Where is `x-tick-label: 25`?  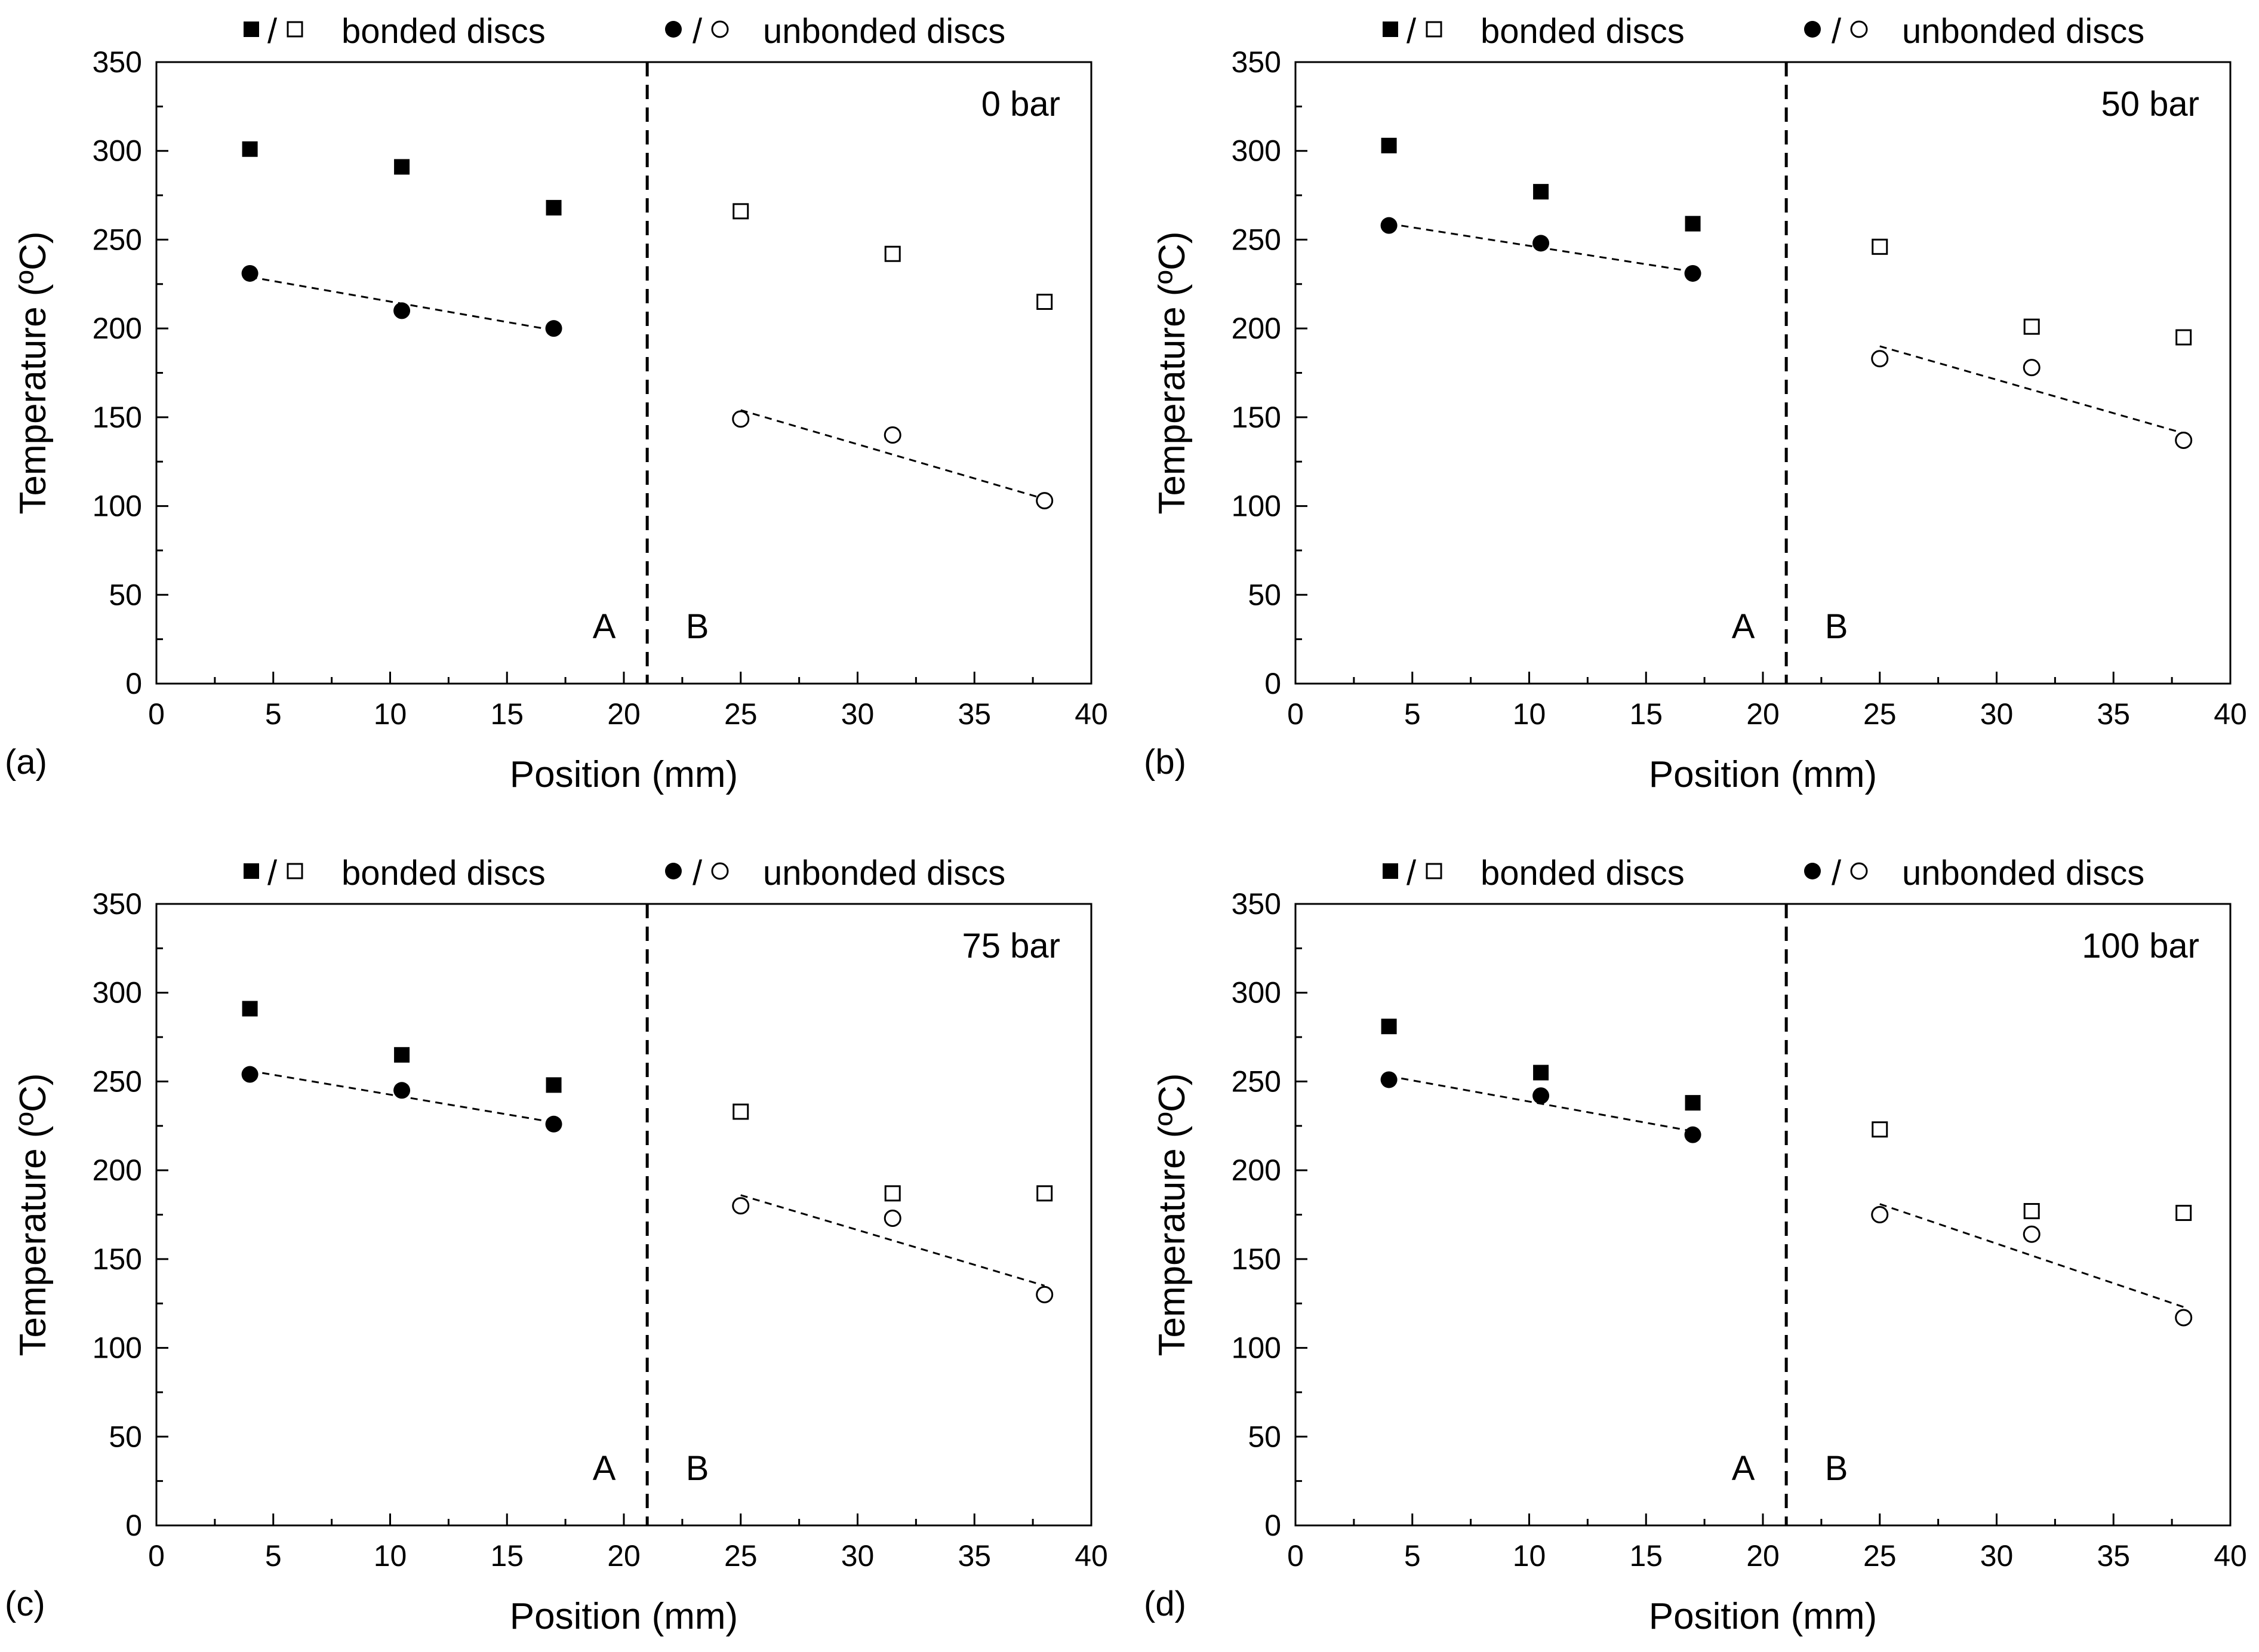
x-tick-label: 25 is located at coordinates (741, 1556).